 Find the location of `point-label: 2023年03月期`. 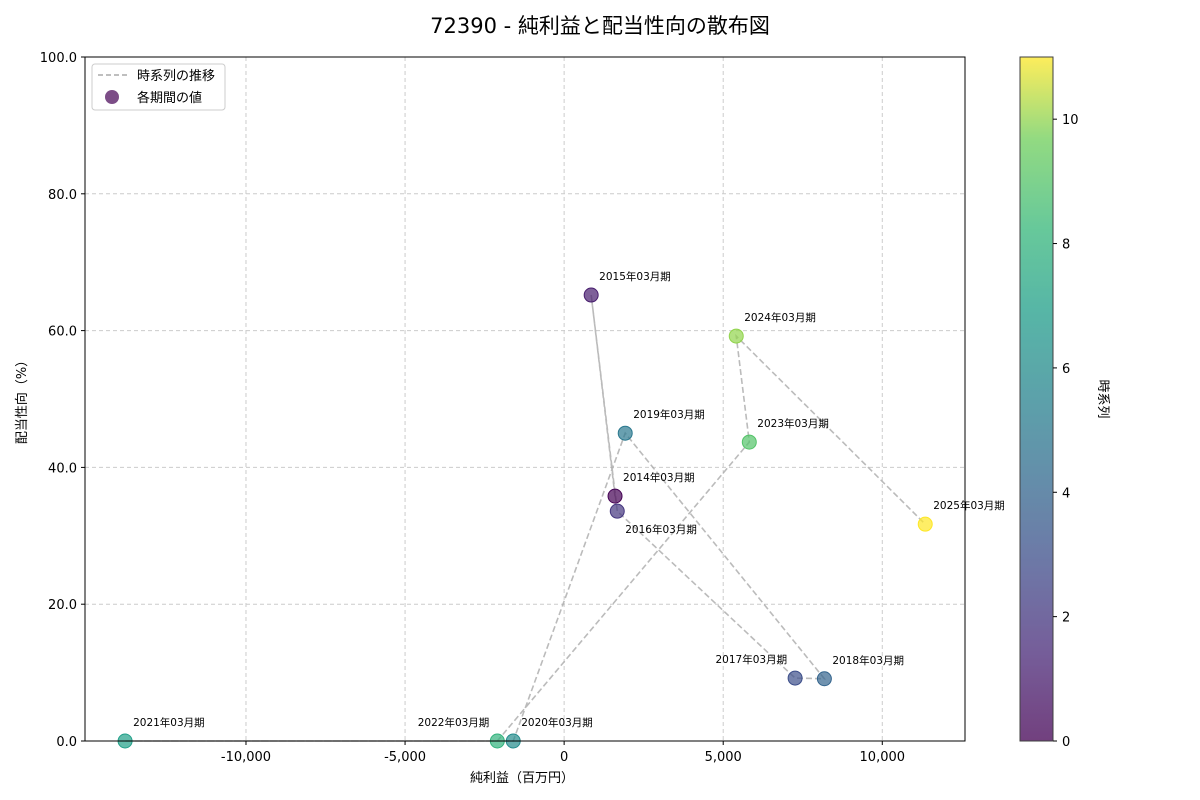

point-label: 2023年03月期 is located at coordinates (793, 423).